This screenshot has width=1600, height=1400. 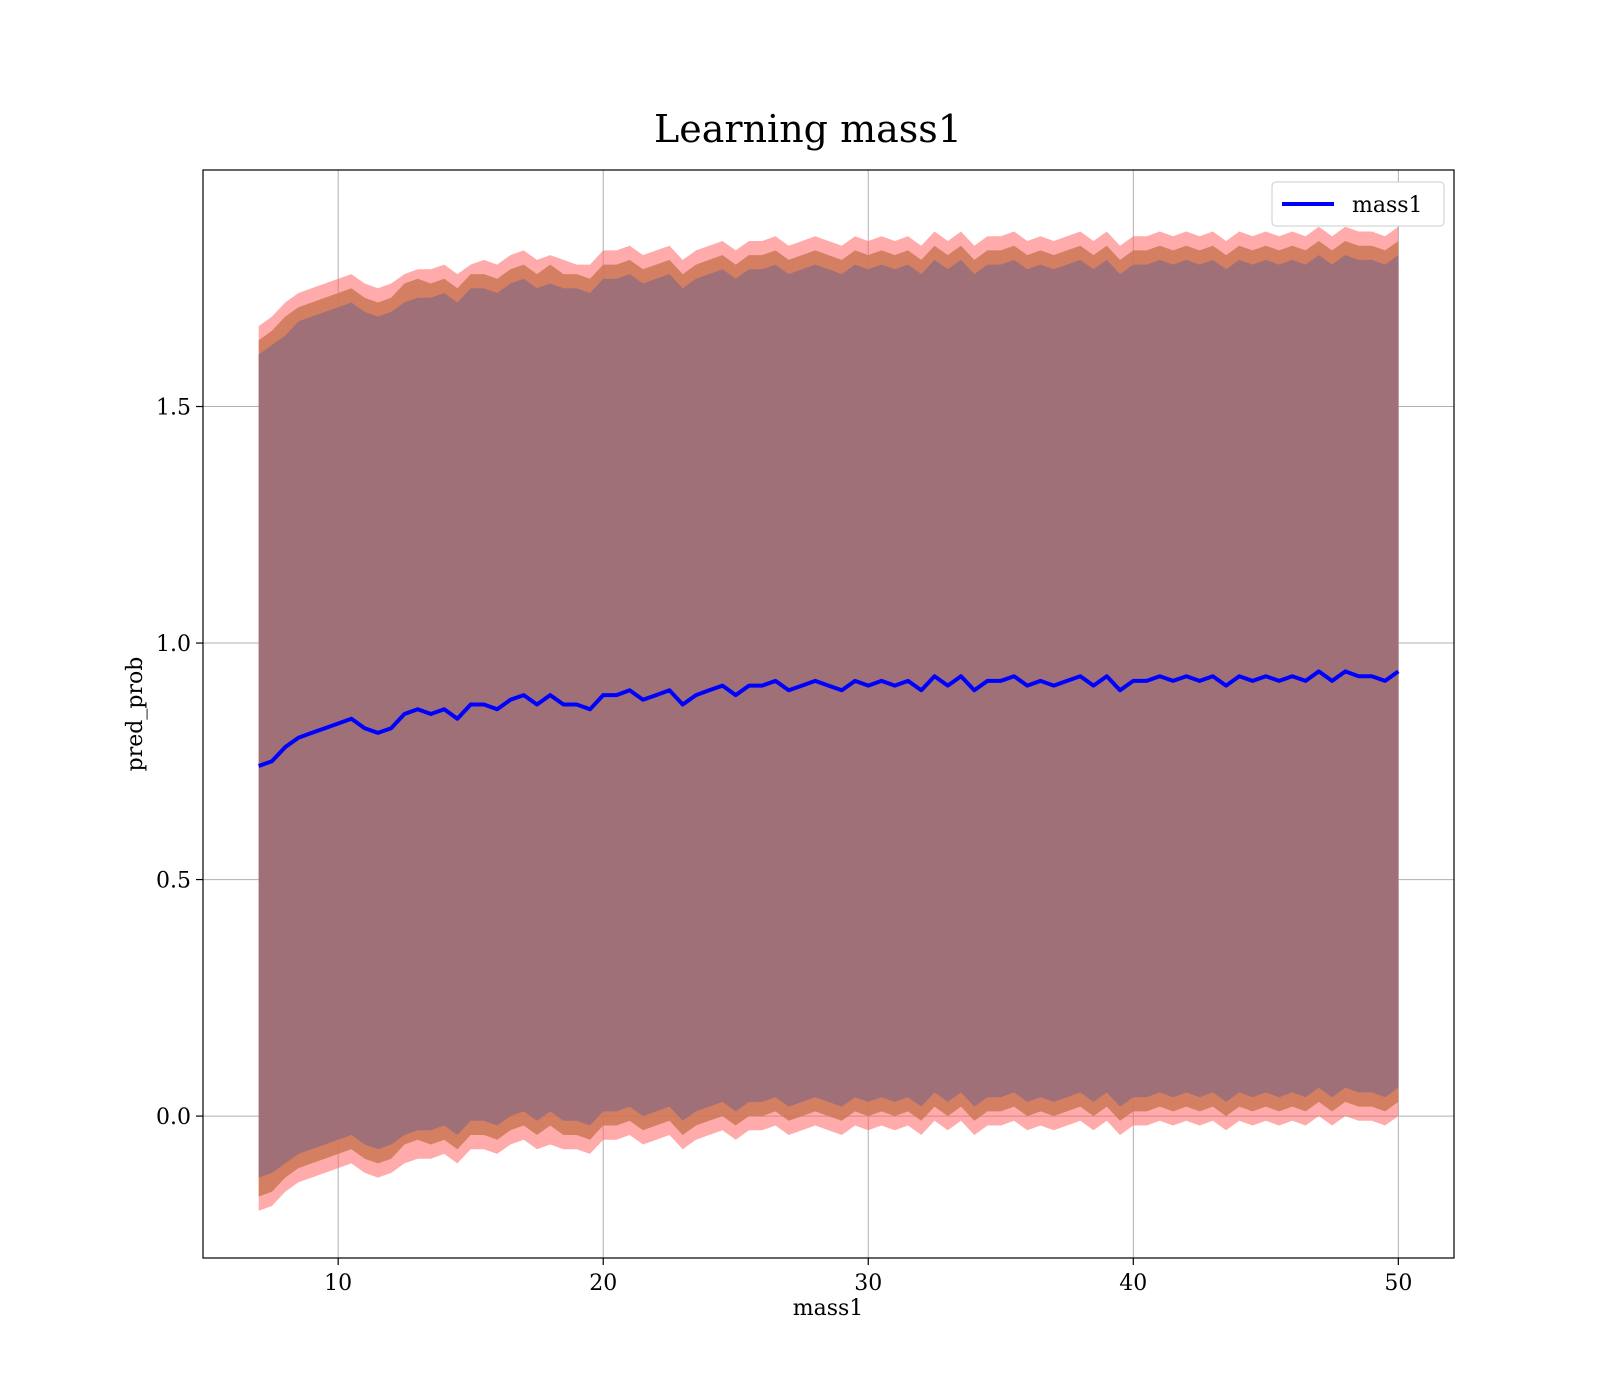 I want to click on x-tick-label-1: 20, so click(x=603, y=1283).